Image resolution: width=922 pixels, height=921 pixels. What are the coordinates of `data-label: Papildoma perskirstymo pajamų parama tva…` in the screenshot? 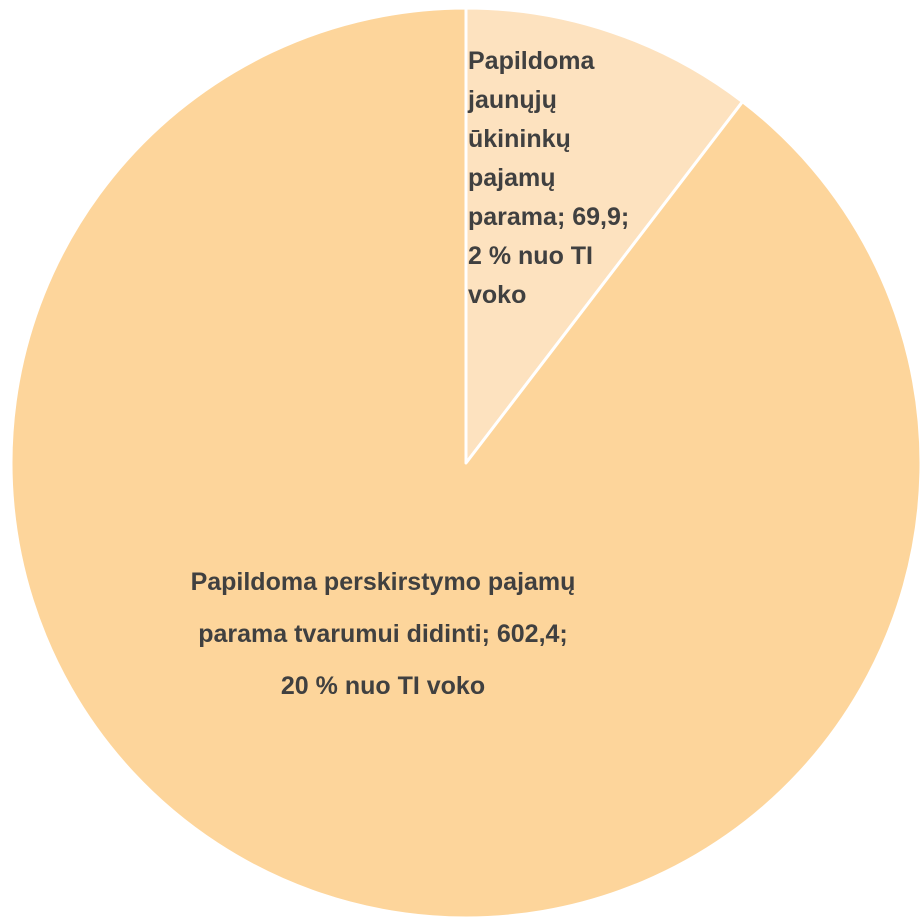 It's located at (383, 634).